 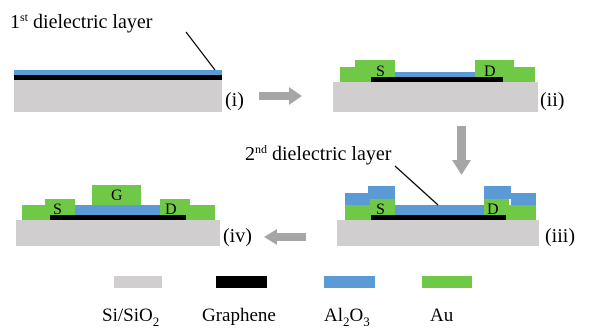 What do you see at coordinates (237, 236) in the screenshot?
I see `step-label-iv: (iv)` at bounding box center [237, 236].